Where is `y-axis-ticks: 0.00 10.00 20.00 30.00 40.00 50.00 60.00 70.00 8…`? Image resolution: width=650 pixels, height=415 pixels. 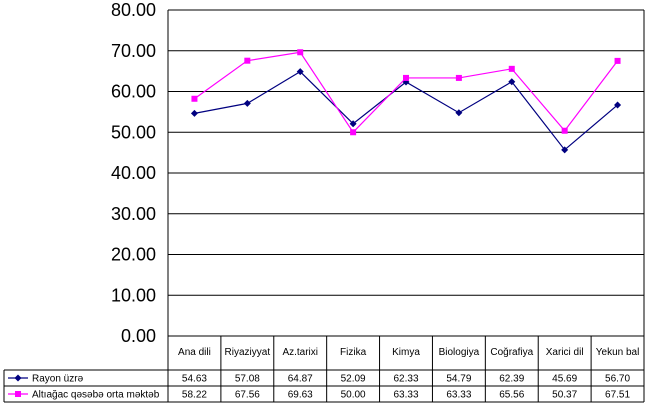
y-axis-ticks: 0.00 10.00 20.00 30.00 40.00 50.00 60.00 70.00 8… is located at coordinates (133, 173).